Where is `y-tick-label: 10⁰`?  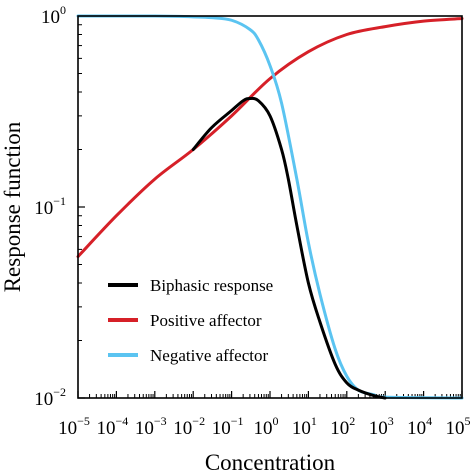
y-tick-label: 10⁰ is located at coordinates (53, 15).